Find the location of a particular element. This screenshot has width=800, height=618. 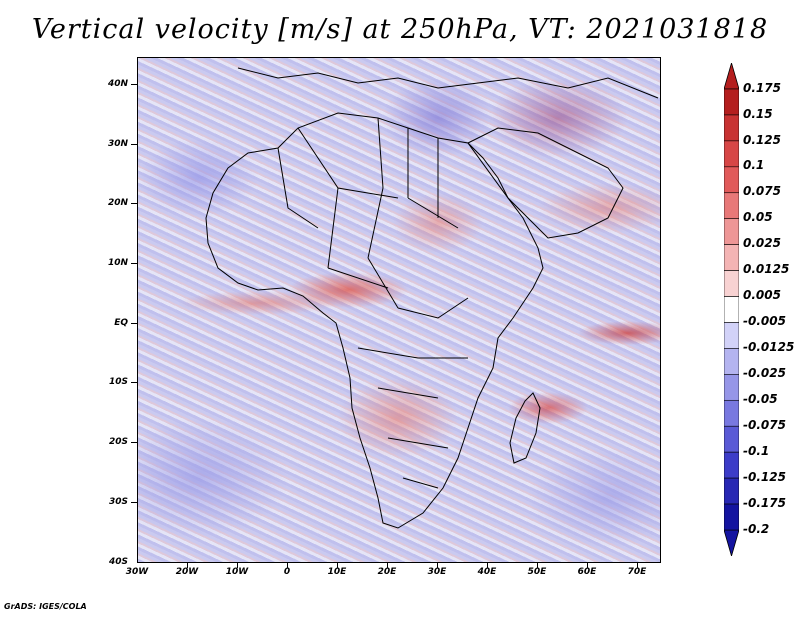

colorbar-bottom-arrow is located at coordinates (731, 542).